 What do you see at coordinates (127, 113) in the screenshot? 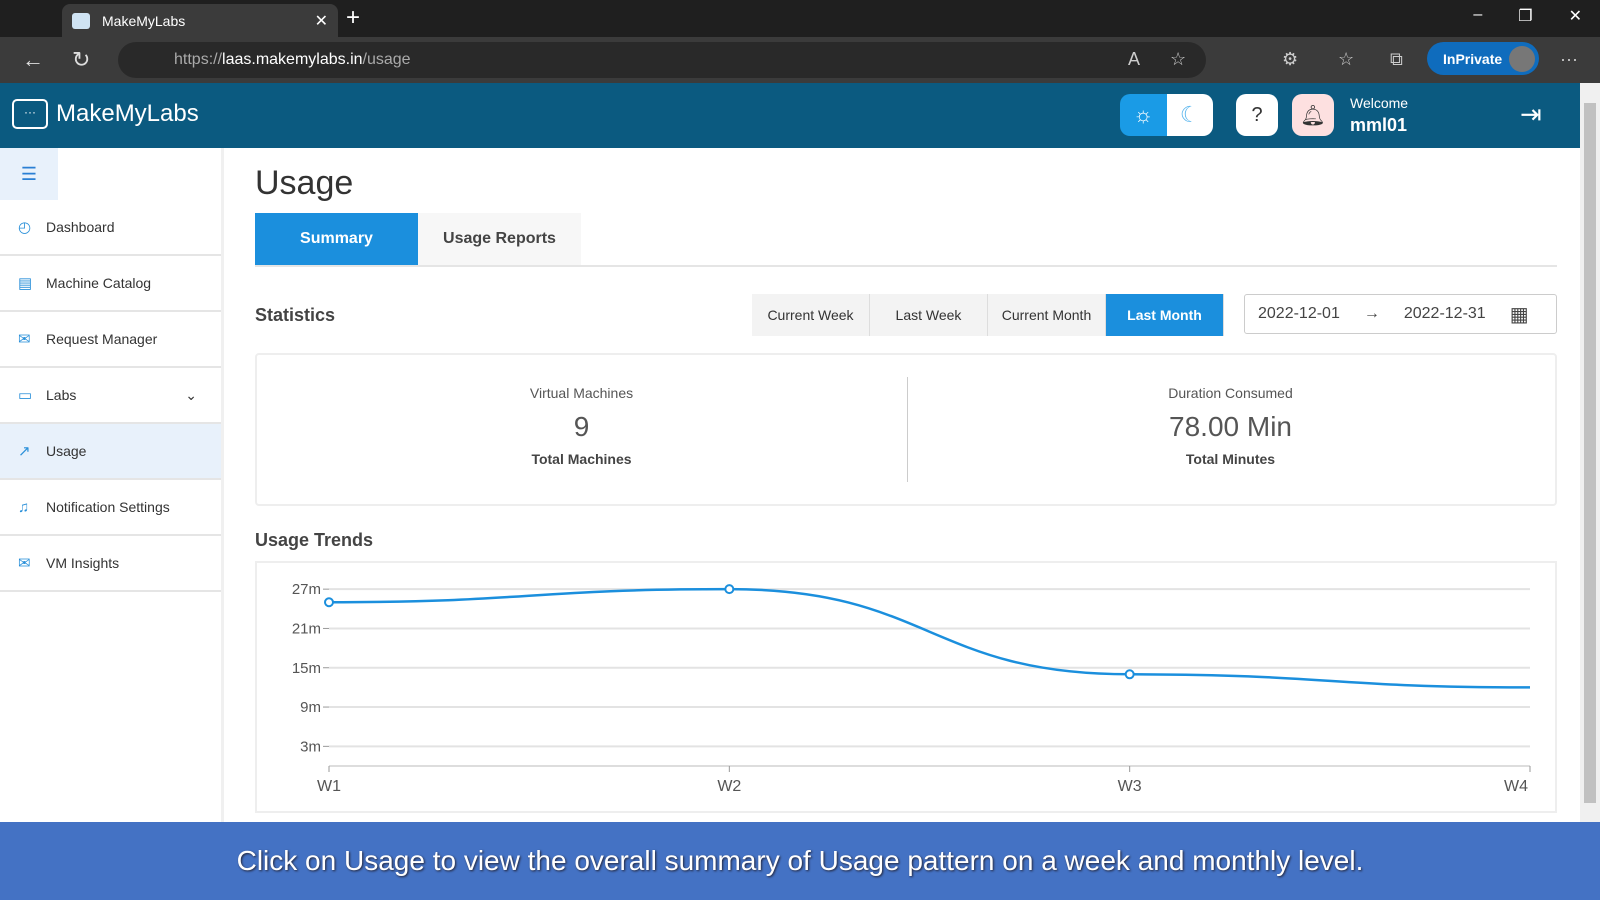
I see `brand-name: MakeMyLabs` at bounding box center [127, 113].